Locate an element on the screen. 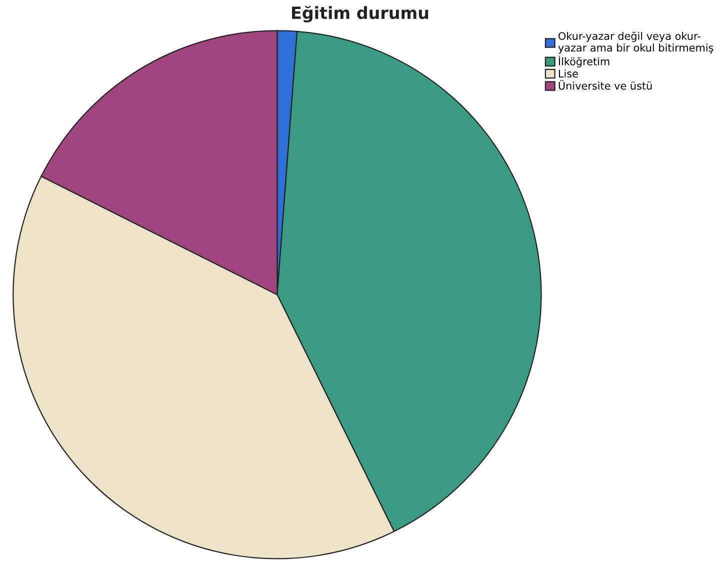 The width and height of the screenshot is (720, 564). chart-title: Eğitim durumu is located at coordinates (360, 14).